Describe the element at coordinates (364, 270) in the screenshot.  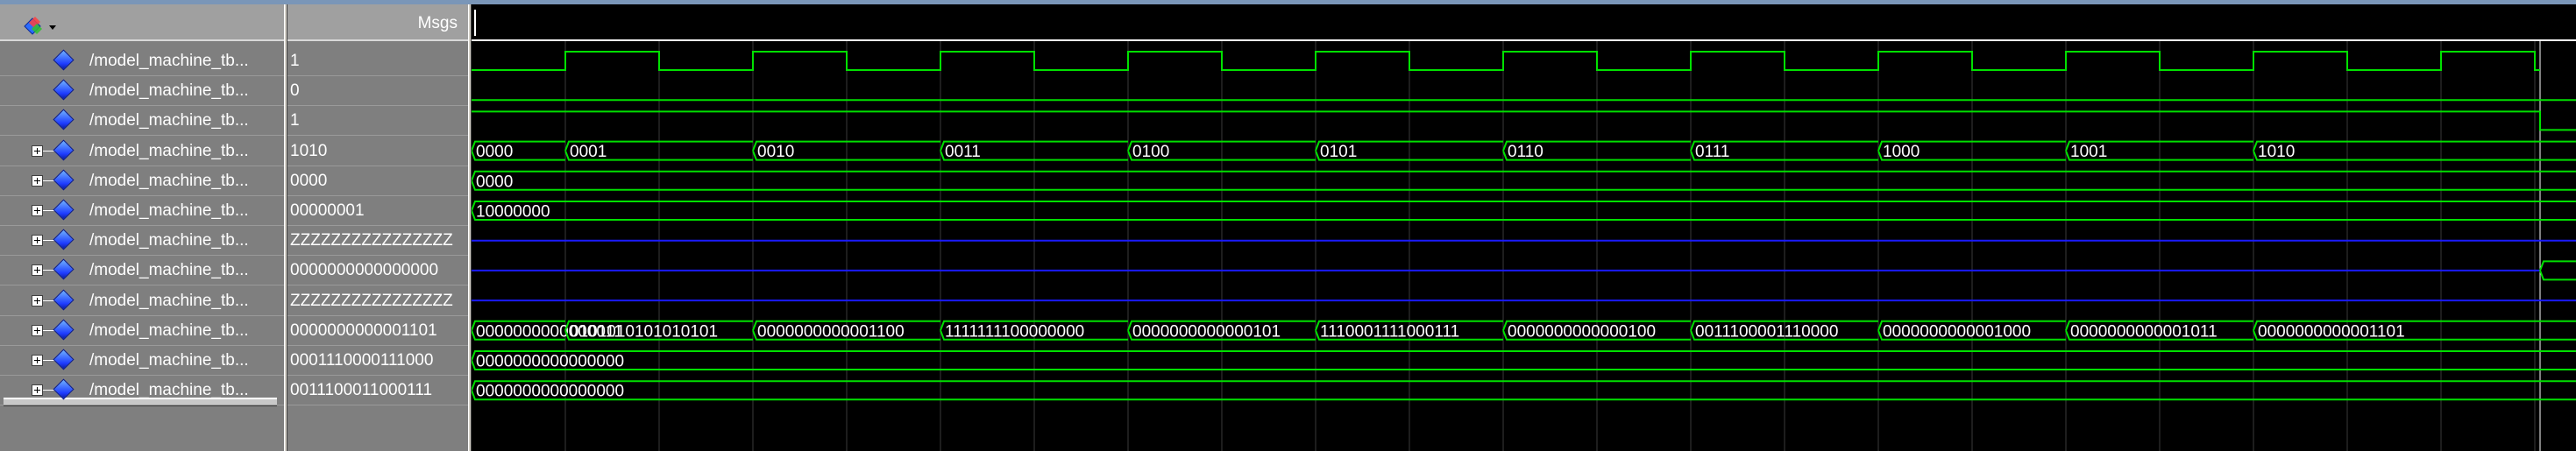
I see `signal-value: 0000000000000000` at that location.